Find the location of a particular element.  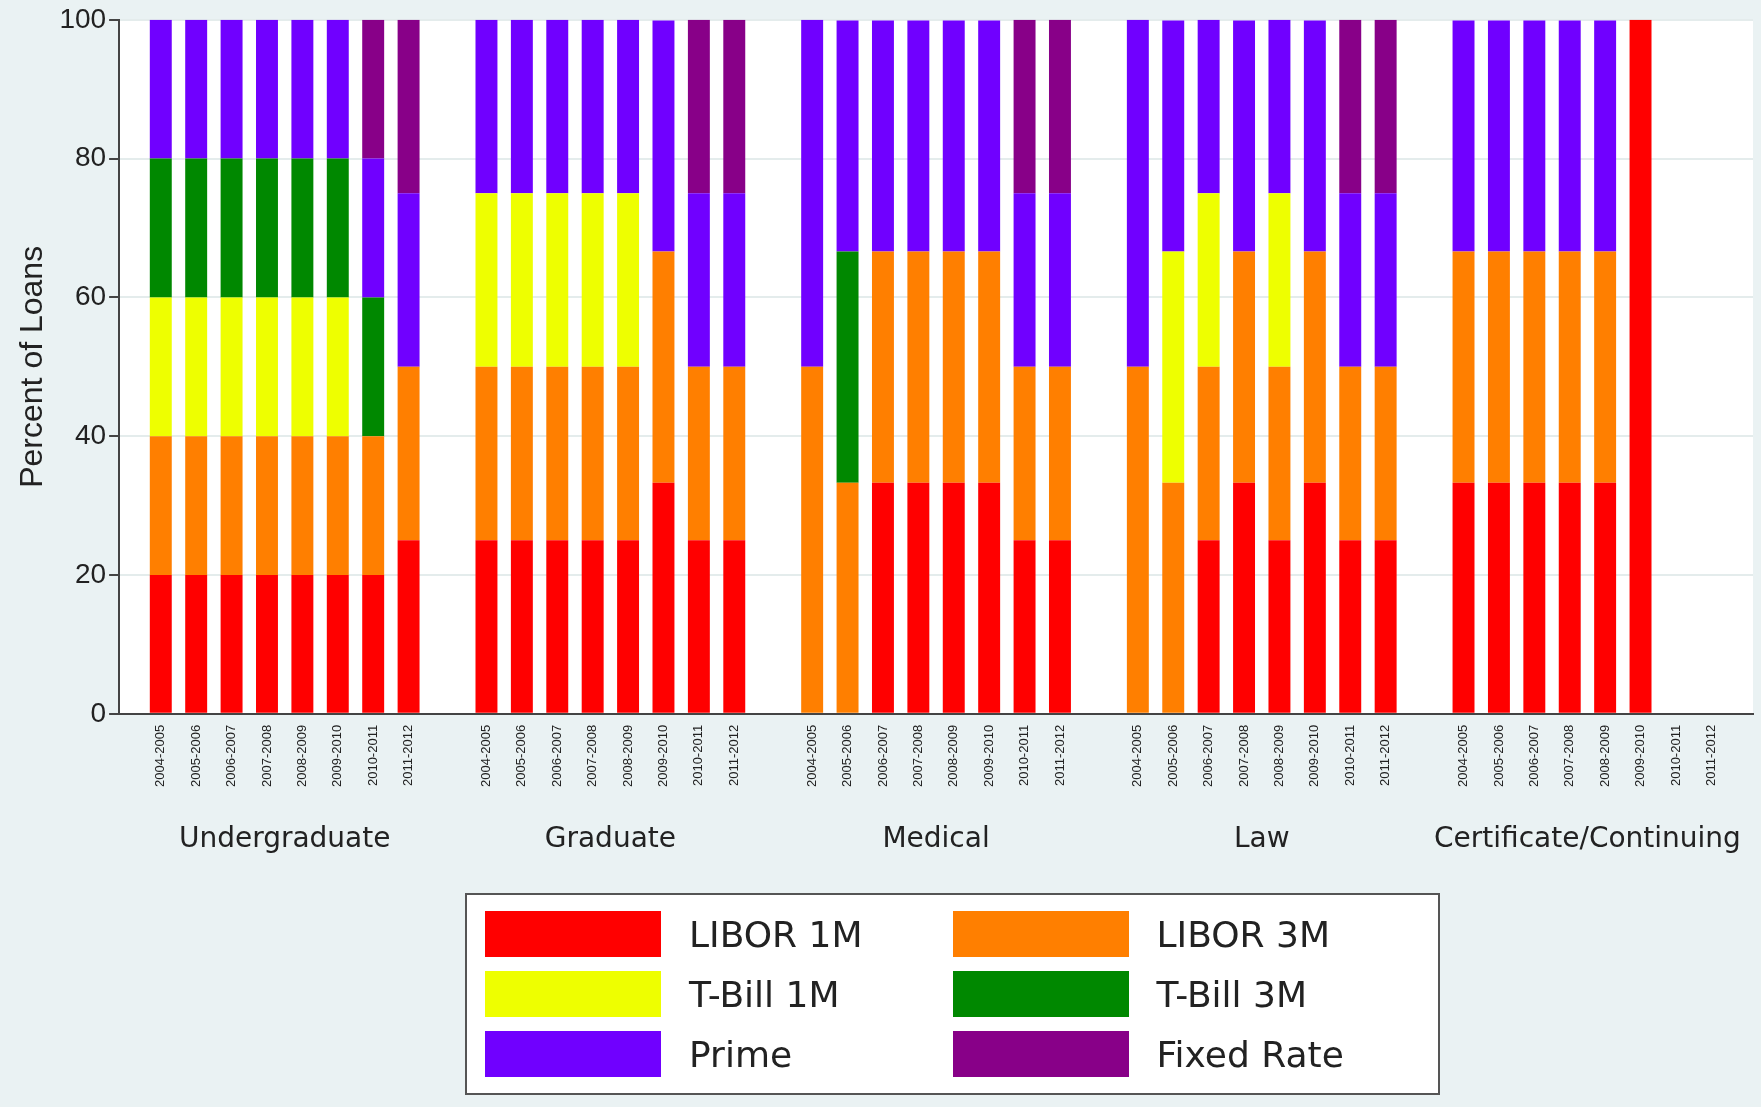

text: Graduate is located at coordinates (610, 838).